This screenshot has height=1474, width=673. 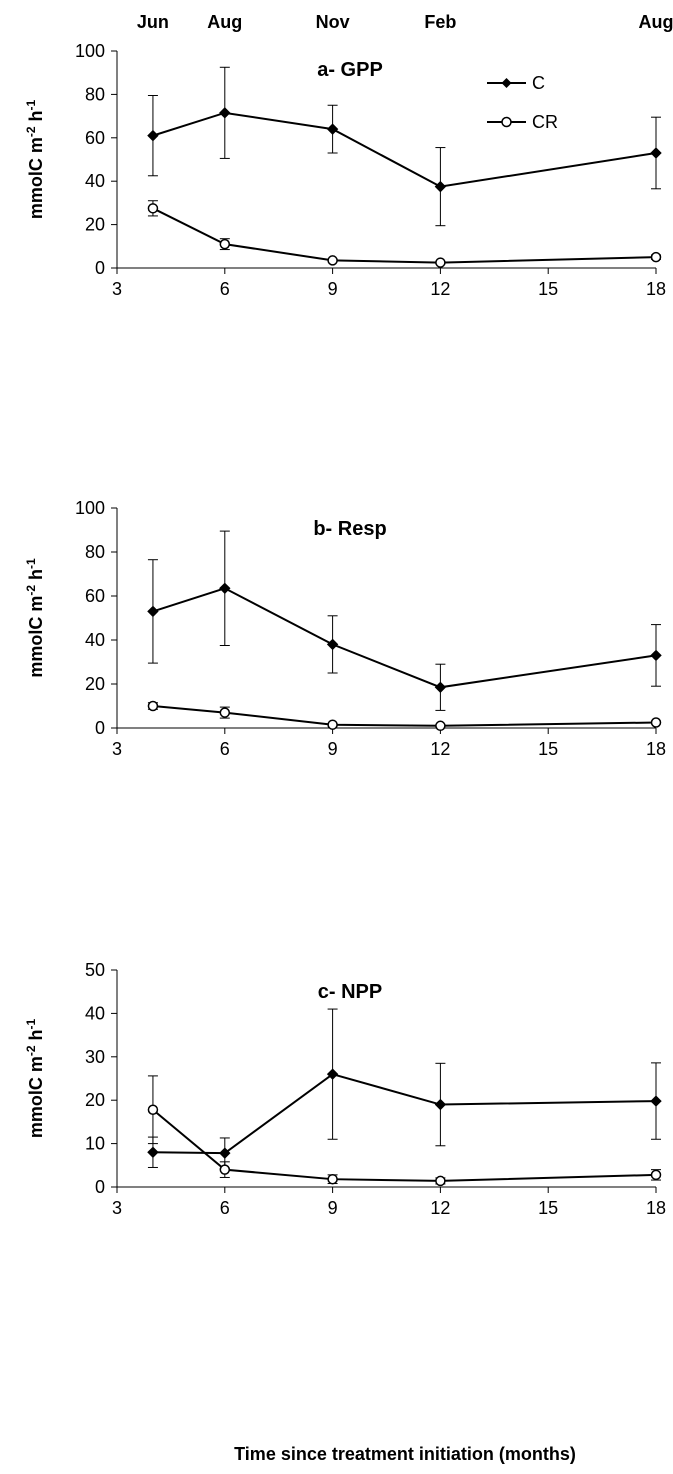 I want to click on legend: C CR, so click(x=522, y=102).